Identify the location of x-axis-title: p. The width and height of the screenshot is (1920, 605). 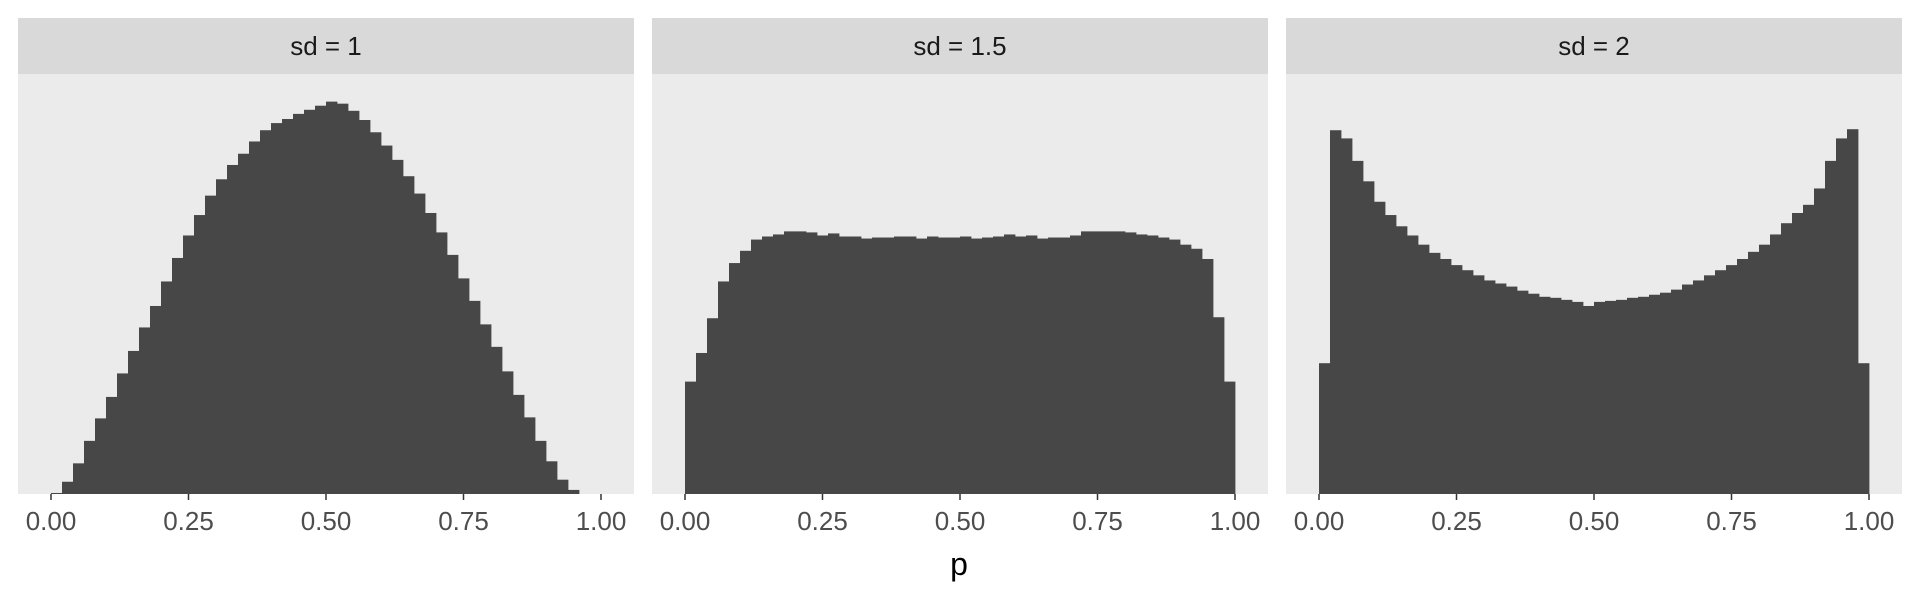
(959, 564).